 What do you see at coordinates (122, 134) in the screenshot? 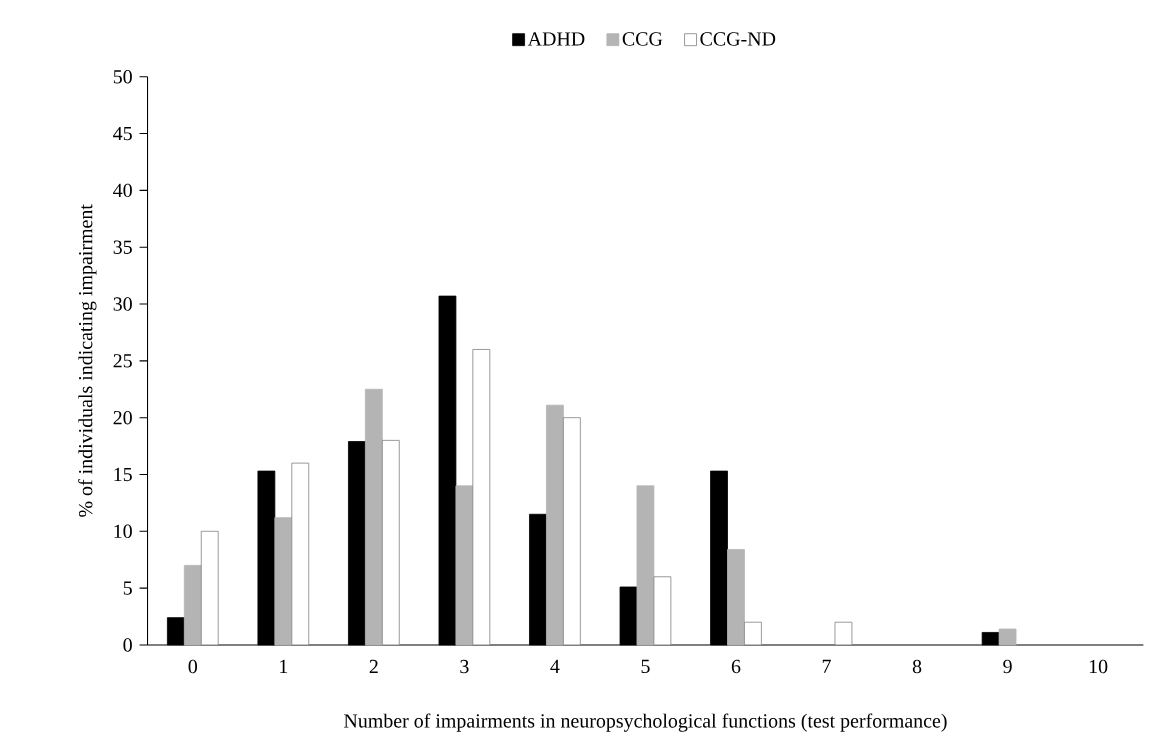
I see `y-tick-label: 45` at bounding box center [122, 134].